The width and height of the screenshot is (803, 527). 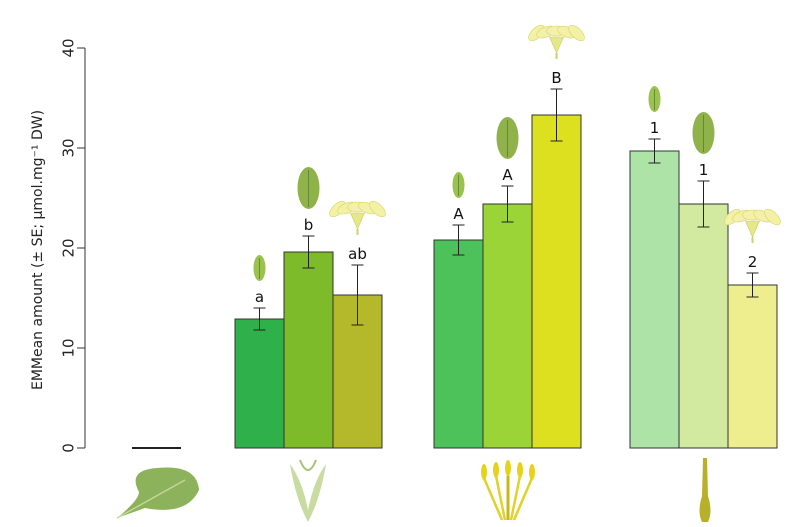 What do you see at coordinates (508, 490) in the screenshot?
I see `stamen-icon` at bounding box center [508, 490].